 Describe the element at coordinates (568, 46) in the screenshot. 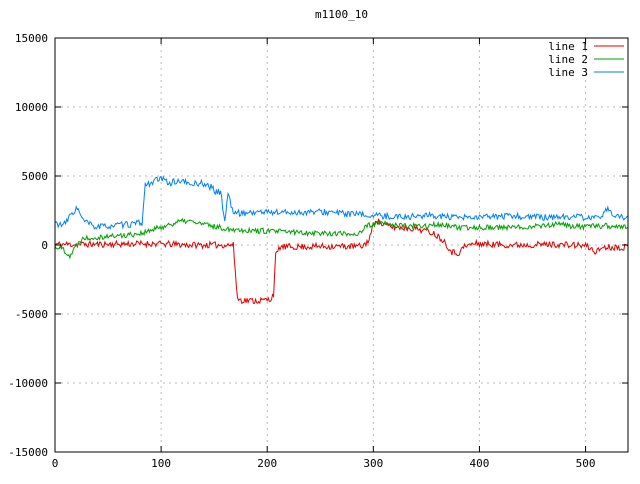

I see `legend-label: line 1` at that location.